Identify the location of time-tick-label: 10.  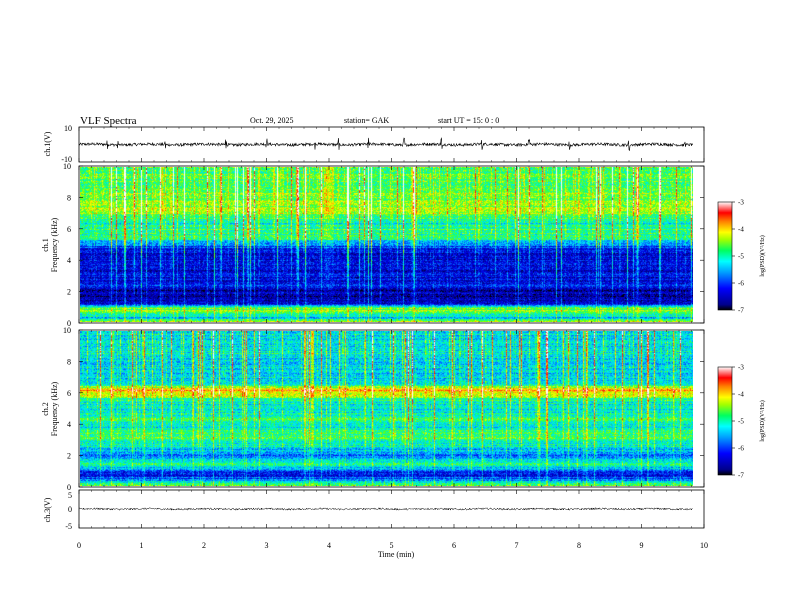
(704, 545).